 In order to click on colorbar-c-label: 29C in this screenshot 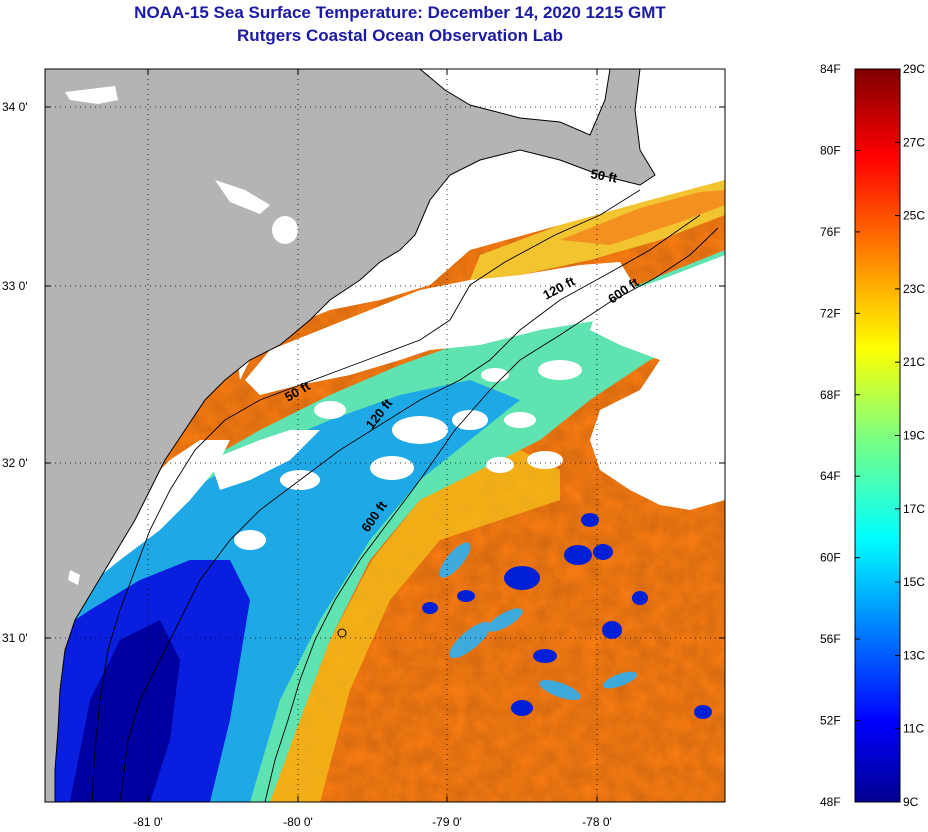, I will do `click(914, 69)`.